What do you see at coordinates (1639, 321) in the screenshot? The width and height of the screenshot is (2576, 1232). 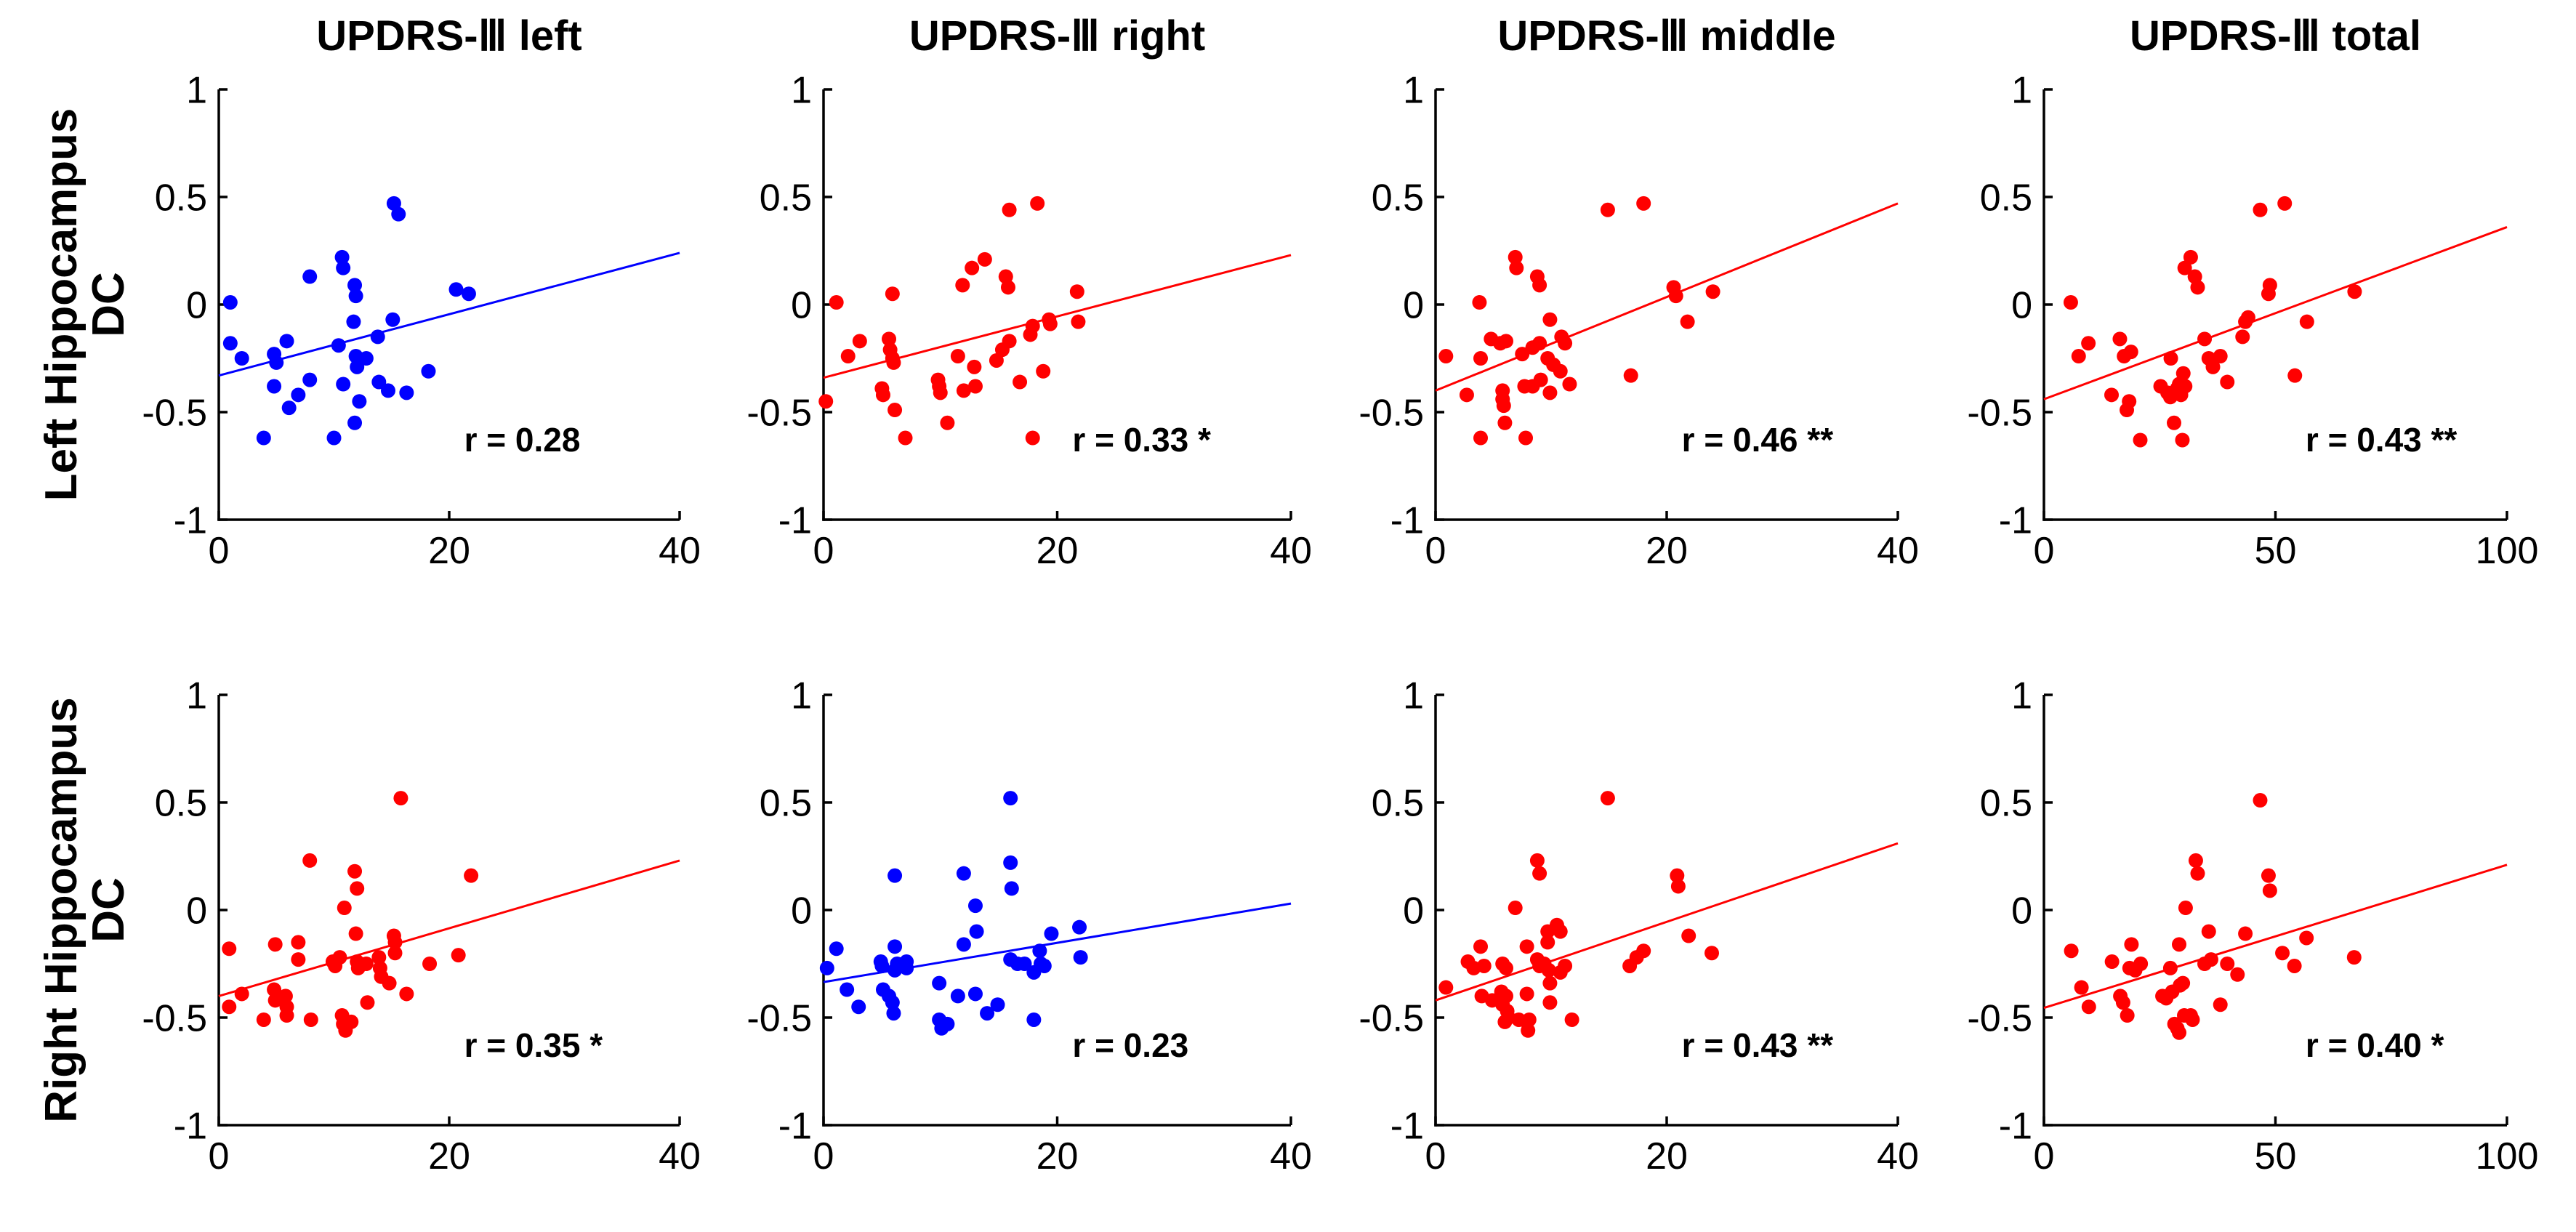 I see `scatter-panel-left-hippocampus-updrs-middle: -1 -0.5 0 0.5 1 0 20 40` at bounding box center [1639, 321].